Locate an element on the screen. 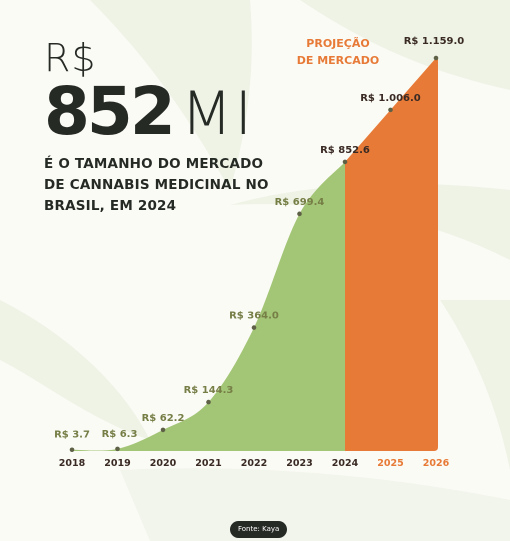 This screenshot has width=510, height=541. x-tick-label: 2026 is located at coordinates (436, 463).